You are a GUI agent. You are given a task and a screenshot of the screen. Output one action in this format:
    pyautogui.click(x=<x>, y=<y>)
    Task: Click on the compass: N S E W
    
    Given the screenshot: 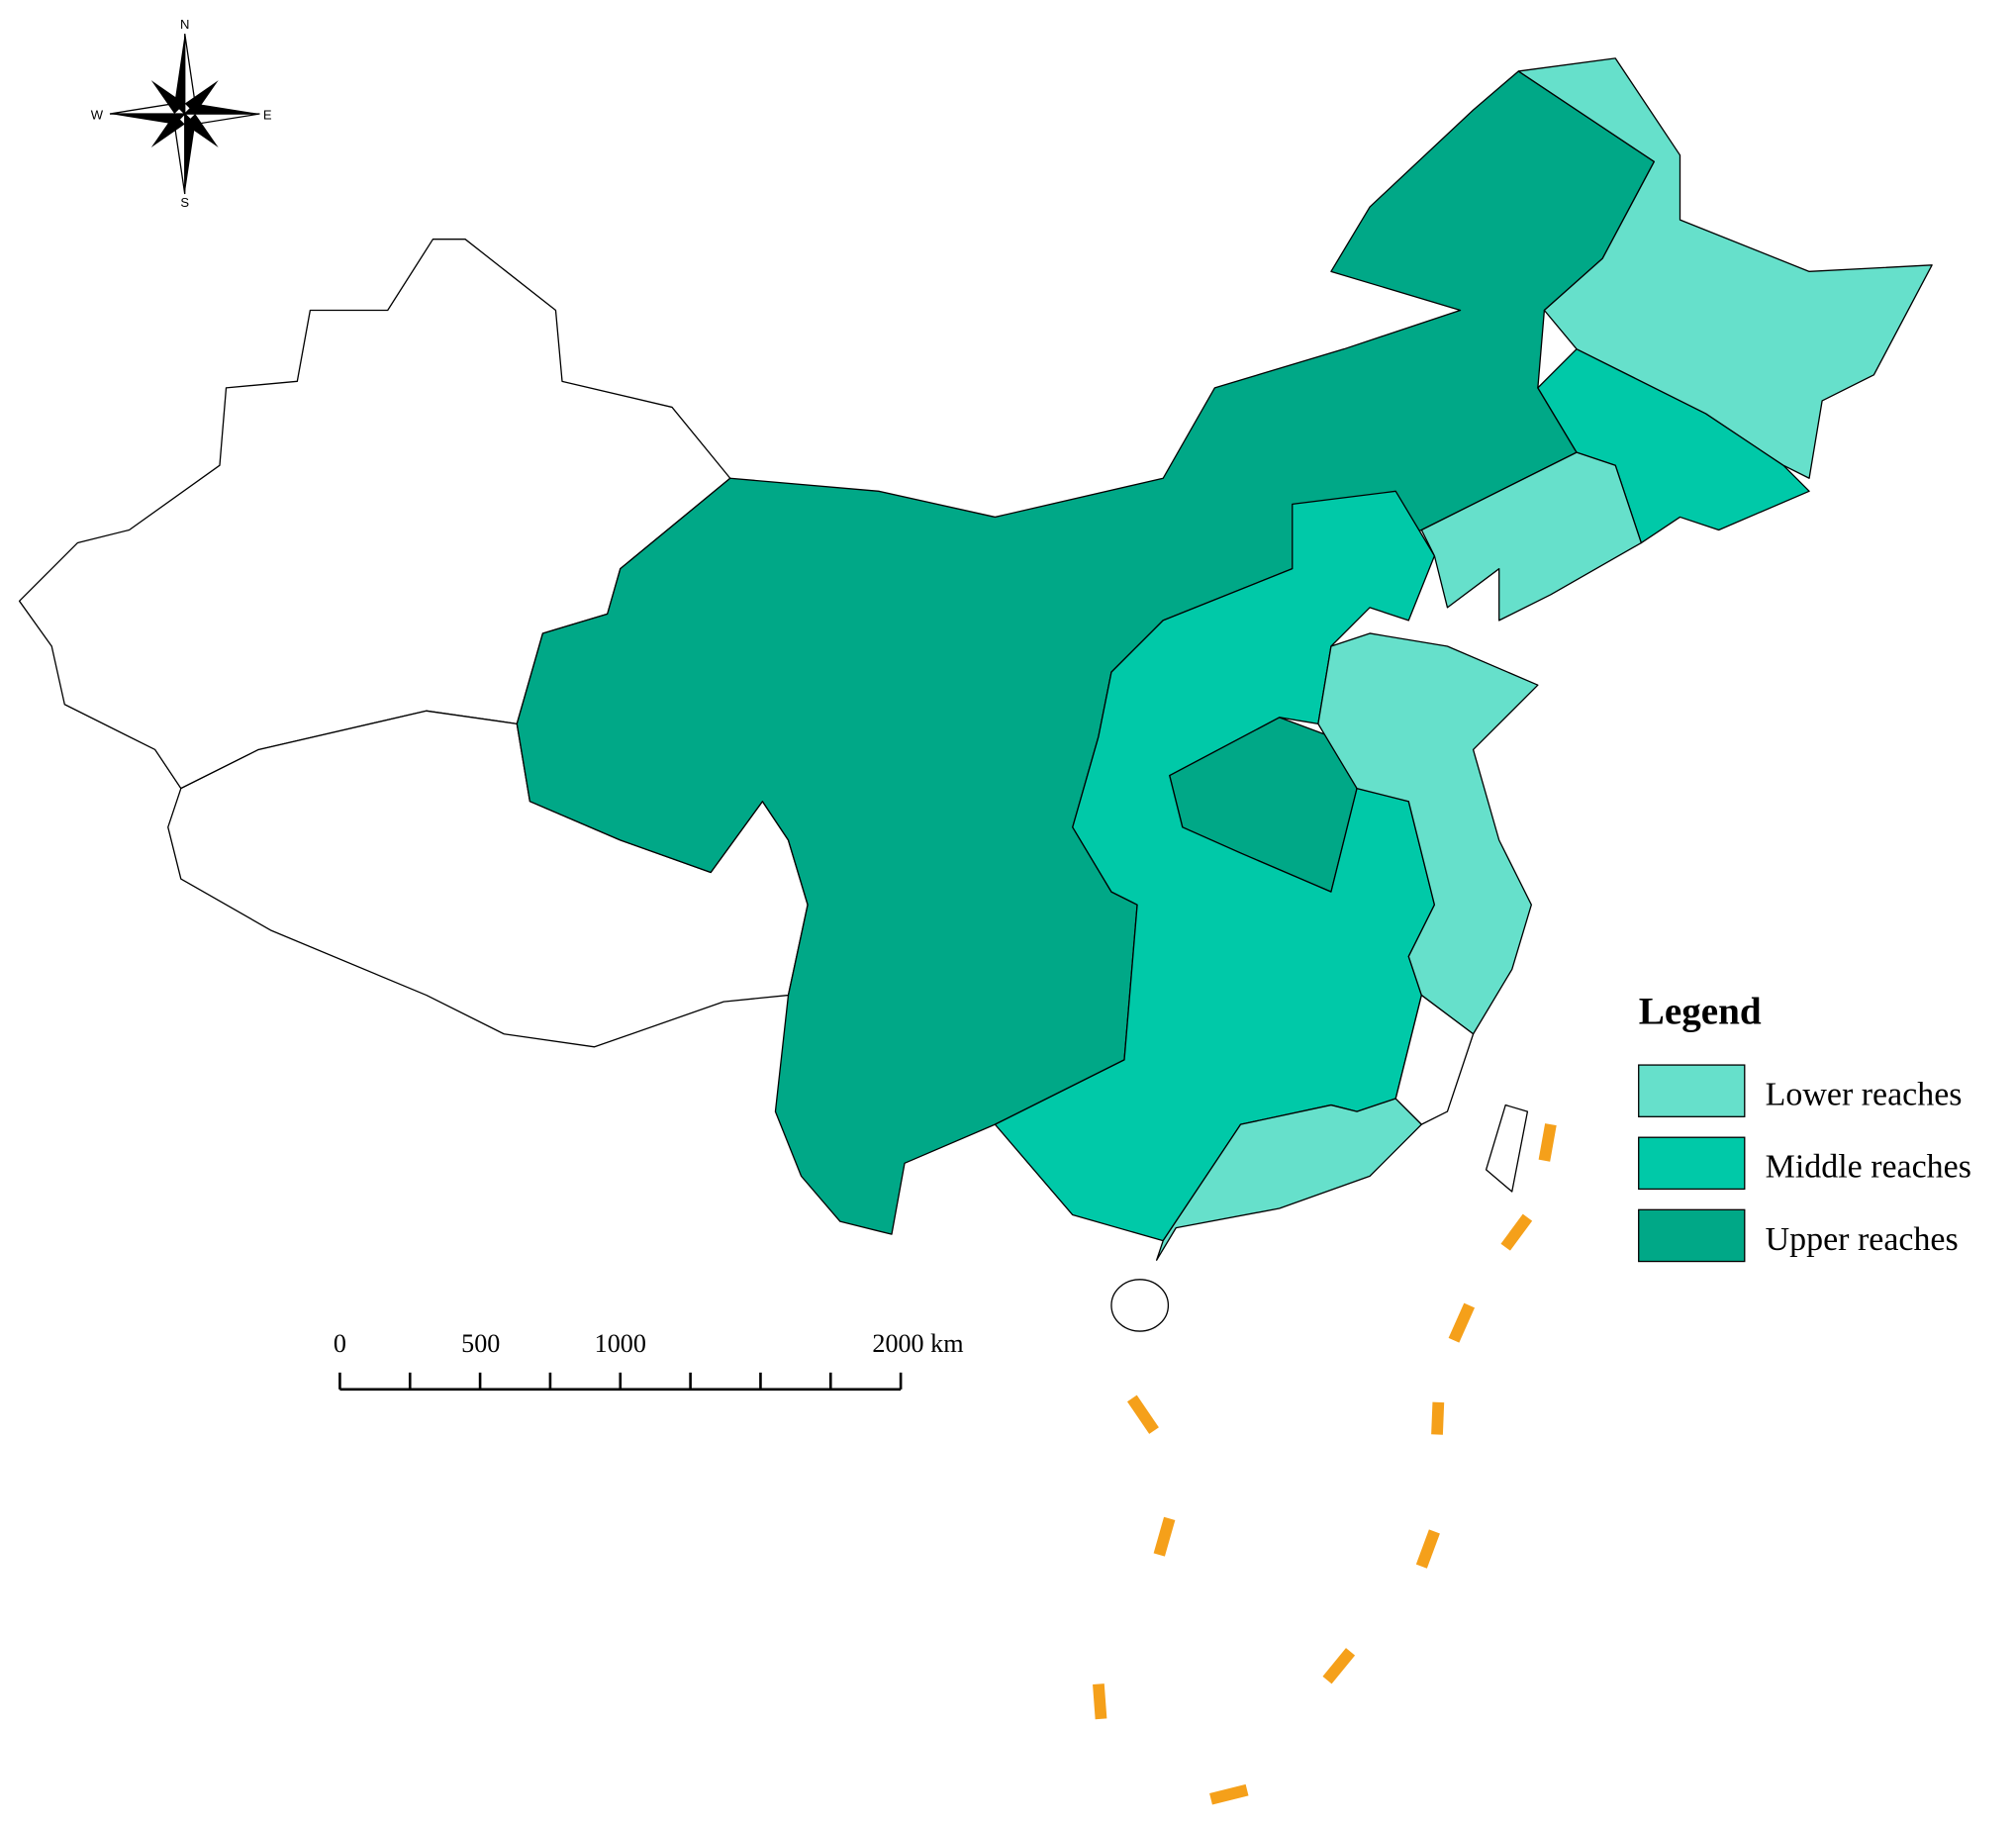 What is the action you would take?
    pyautogui.click(x=181, y=113)
    